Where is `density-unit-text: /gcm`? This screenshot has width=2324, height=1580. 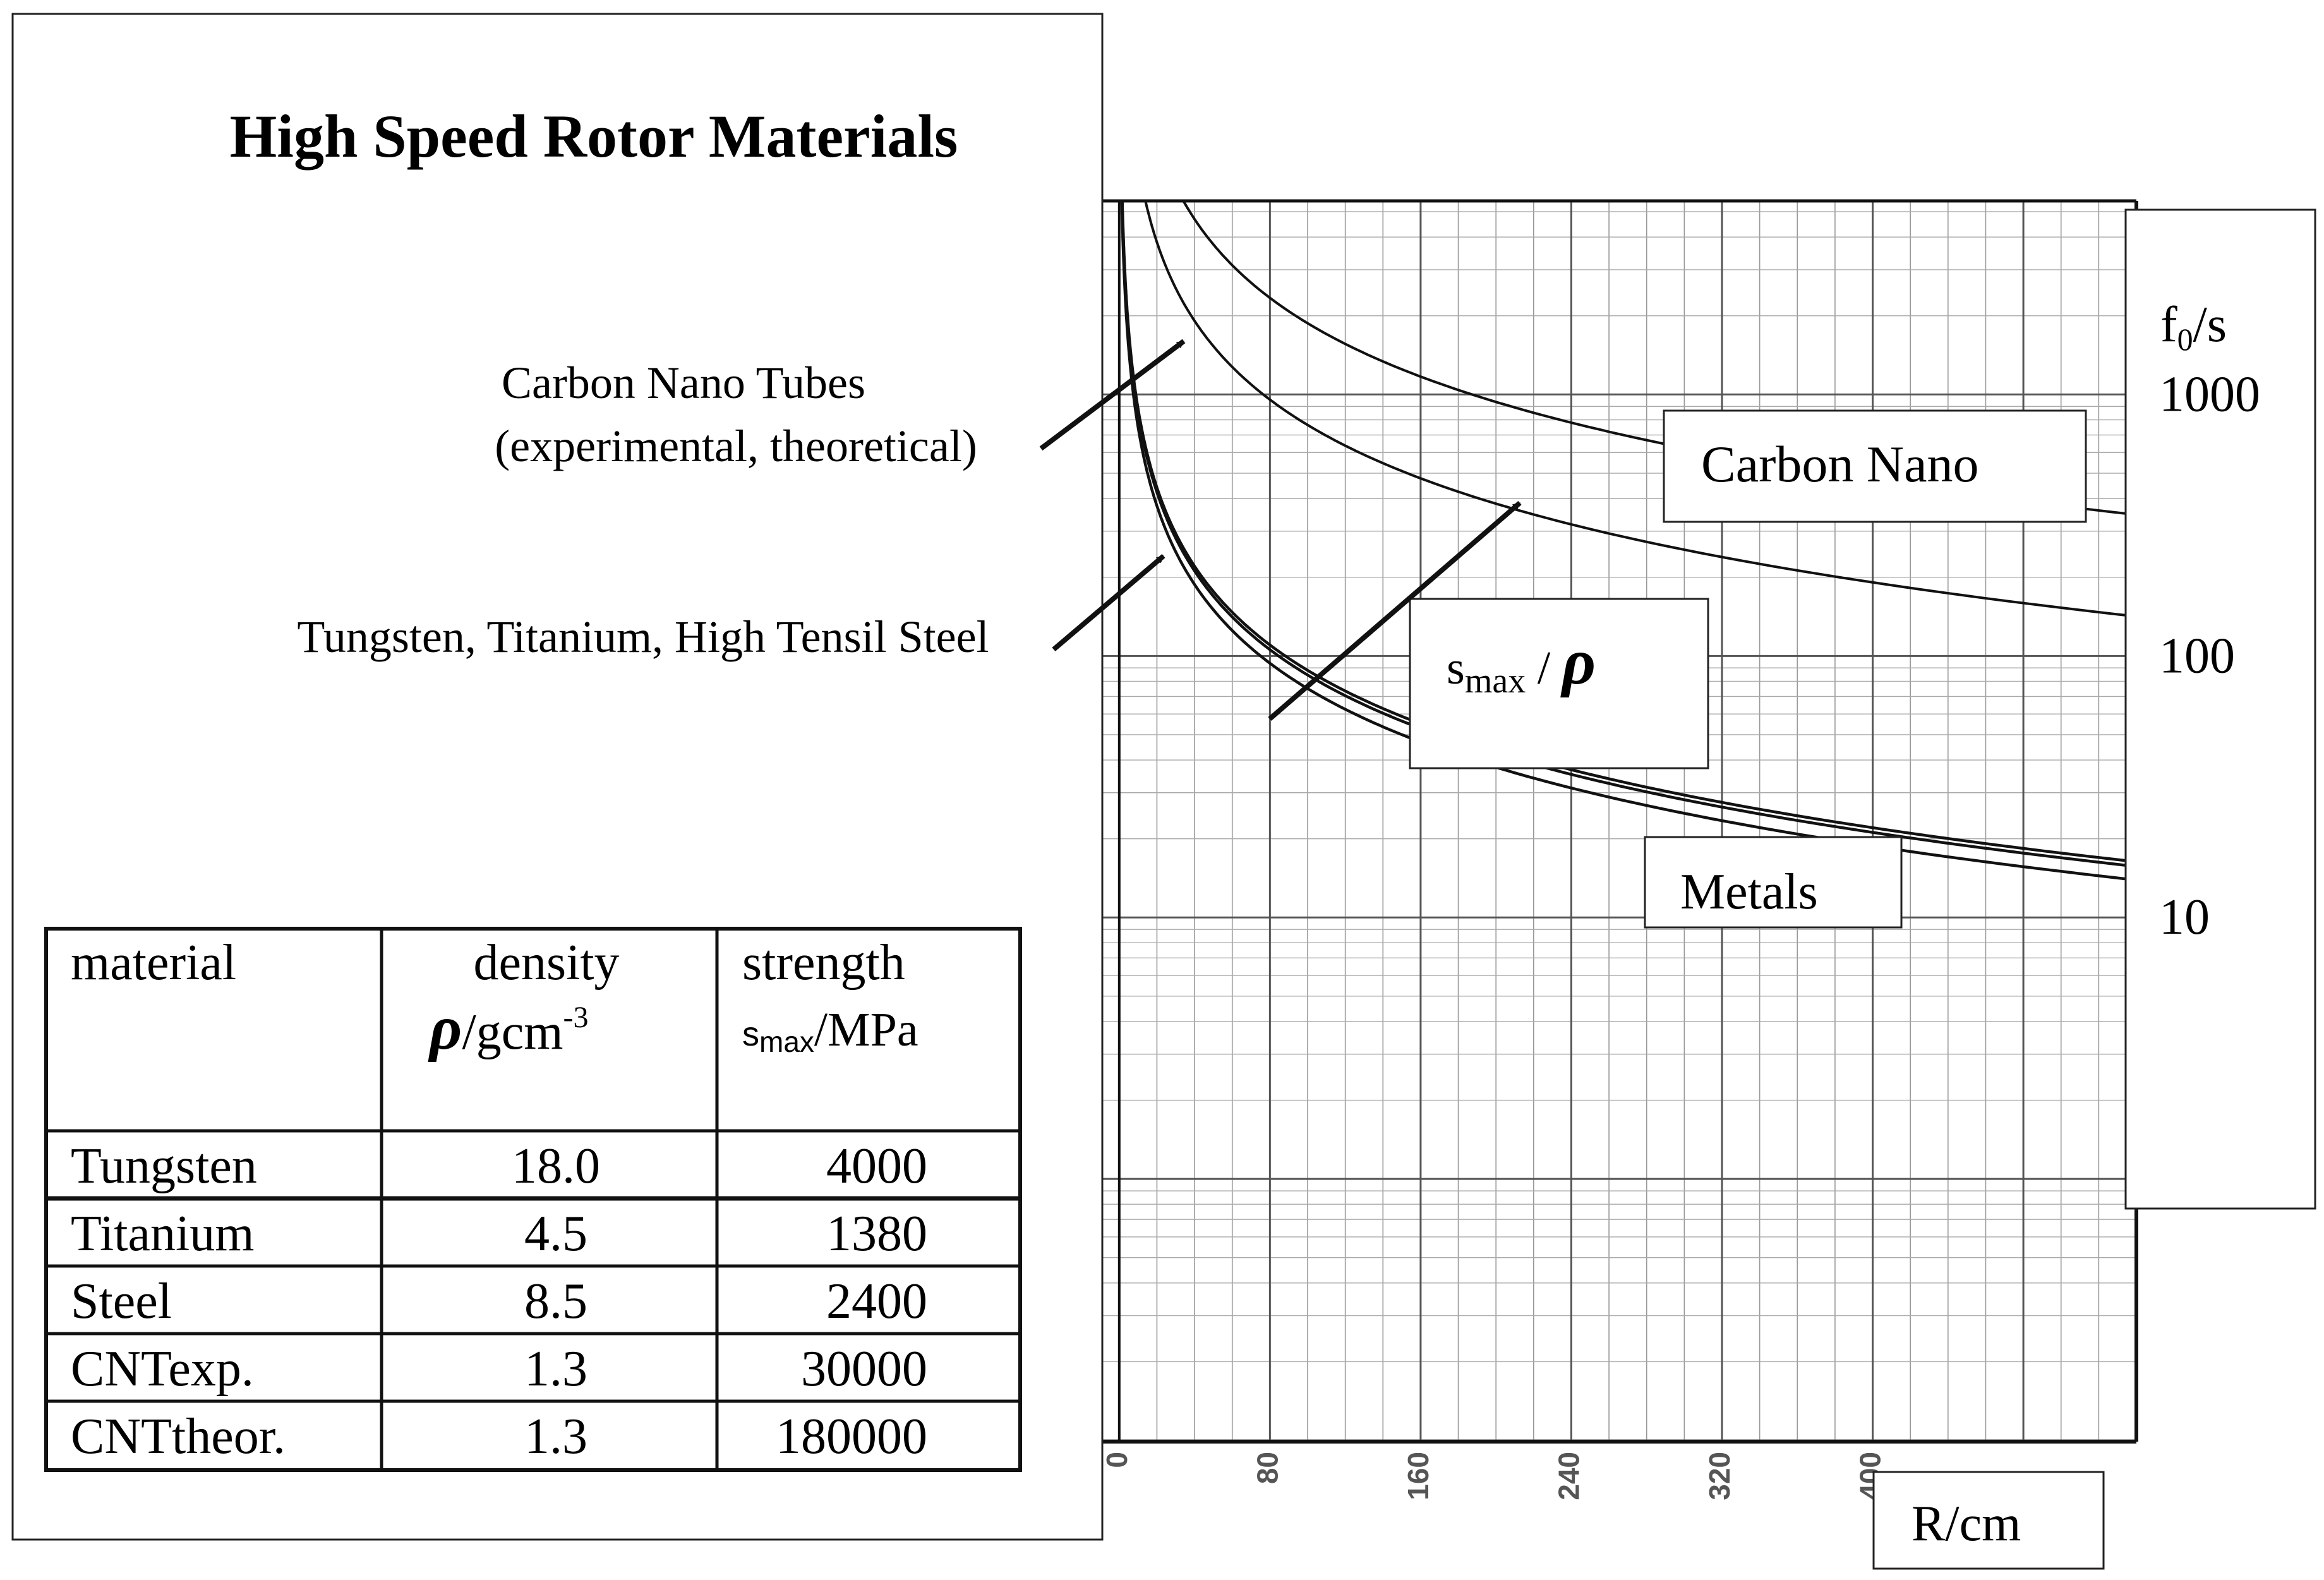 density-unit-text: /gcm is located at coordinates (512, 1032).